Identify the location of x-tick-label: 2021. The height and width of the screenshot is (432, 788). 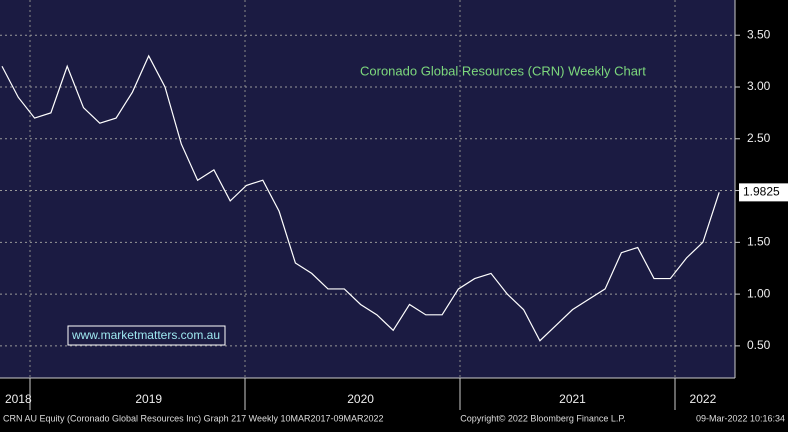
(572, 399).